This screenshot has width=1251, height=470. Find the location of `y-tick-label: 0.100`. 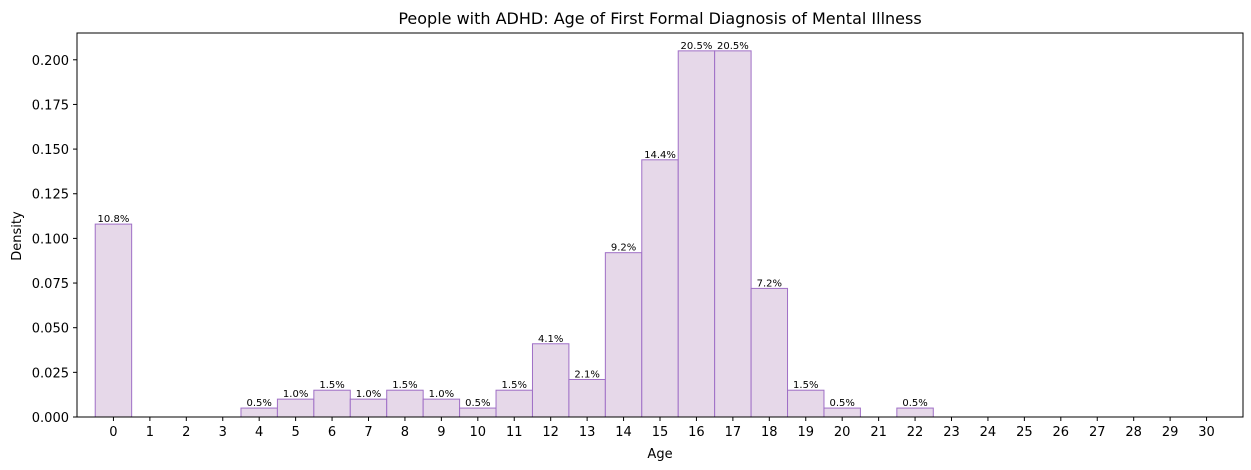

y-tick-label: 0.100 is located at coordinates (50, 239).